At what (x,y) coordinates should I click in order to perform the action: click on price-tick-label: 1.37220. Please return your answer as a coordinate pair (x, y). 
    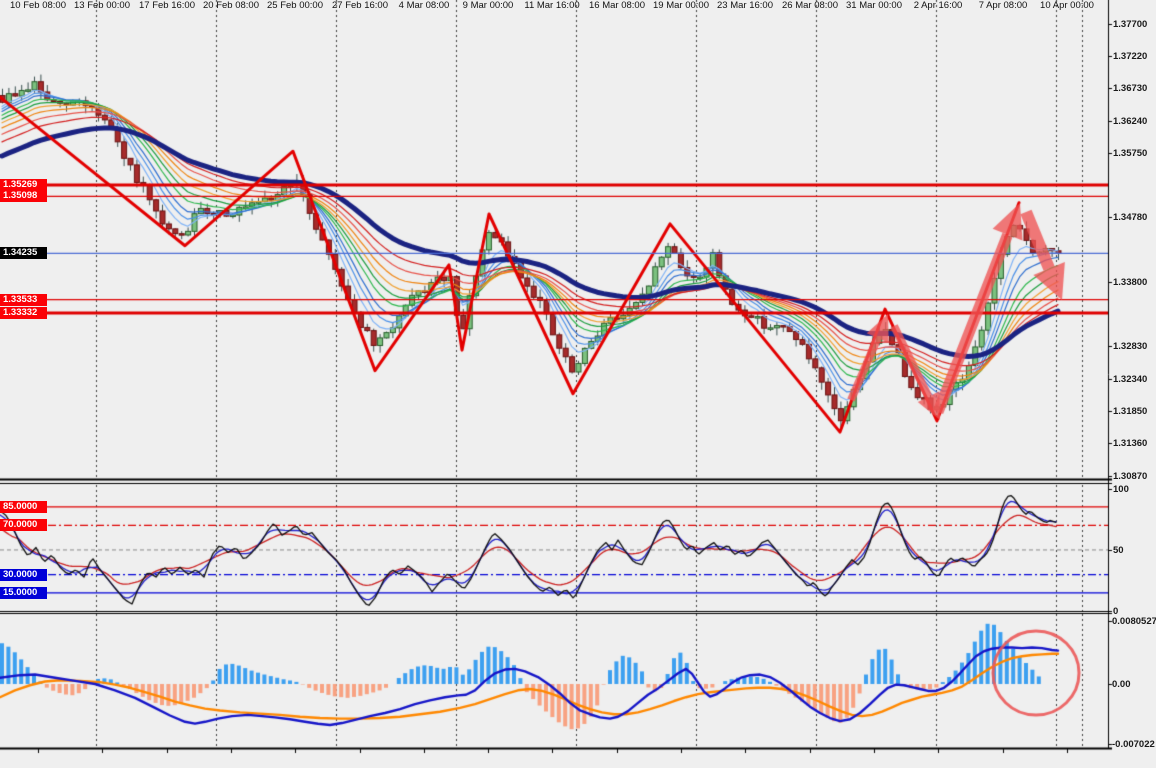
    Looking at the image, I should click on (1130, 56).